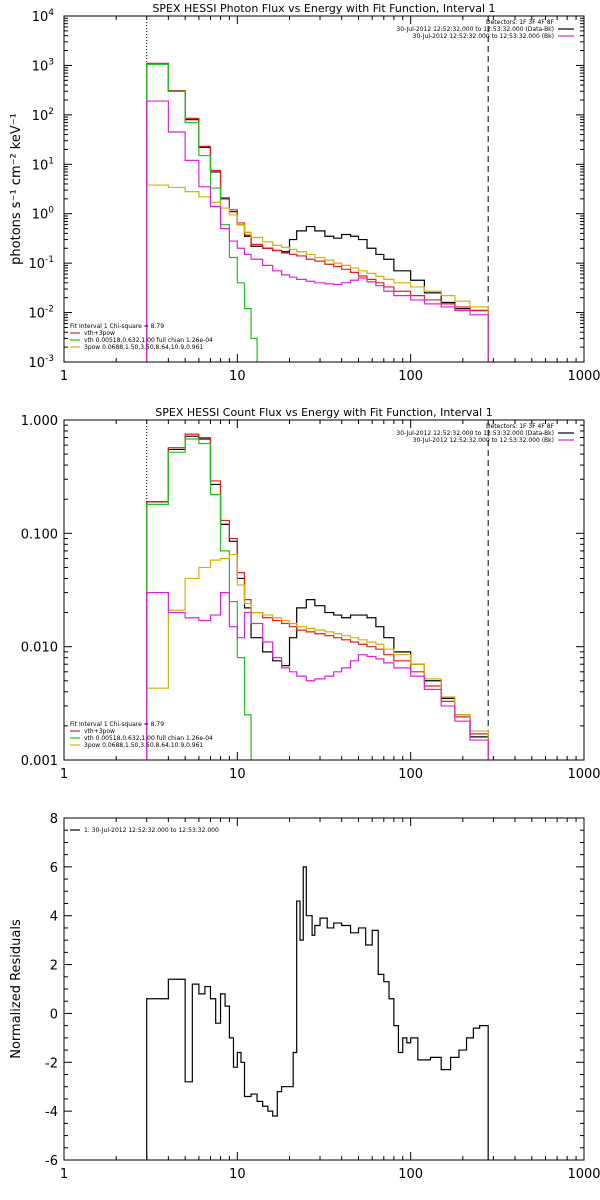 The image size is (600, 1200). I want to click on y-tick-label: 0, so click(54, 1014).